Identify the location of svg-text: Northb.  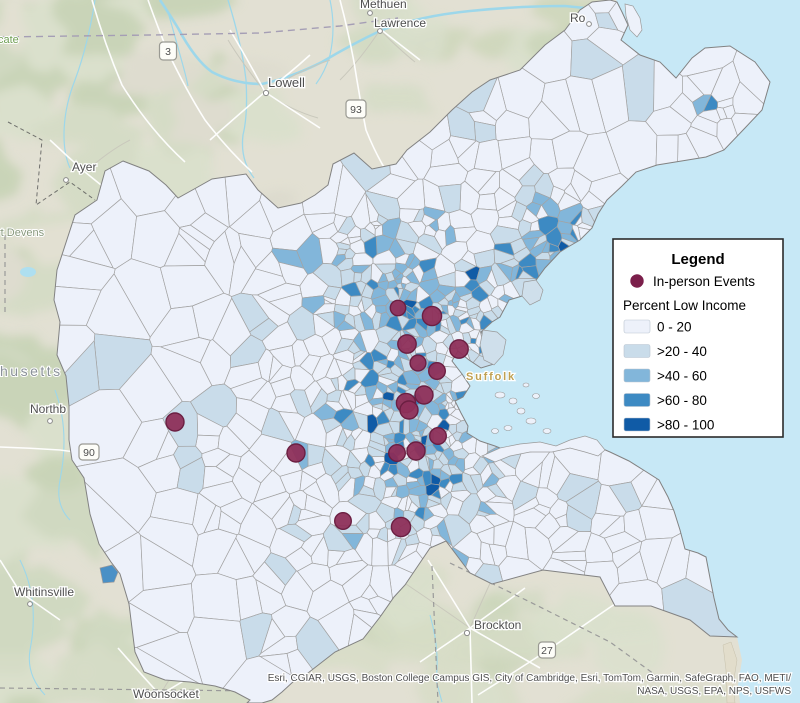
(48, 409).